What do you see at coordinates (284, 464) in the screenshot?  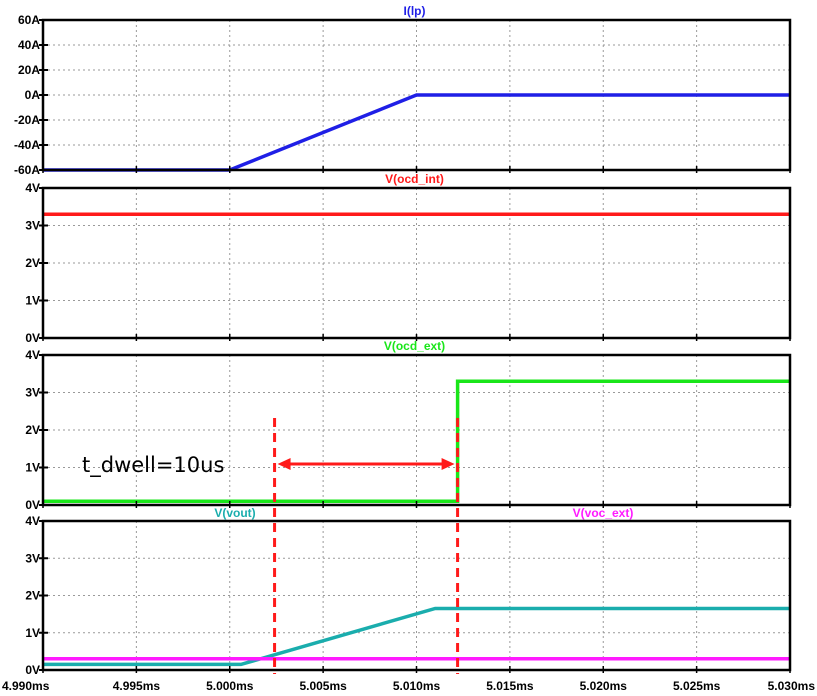 I see `dwell-arrow-head-left` at bounding box center [284, 464].